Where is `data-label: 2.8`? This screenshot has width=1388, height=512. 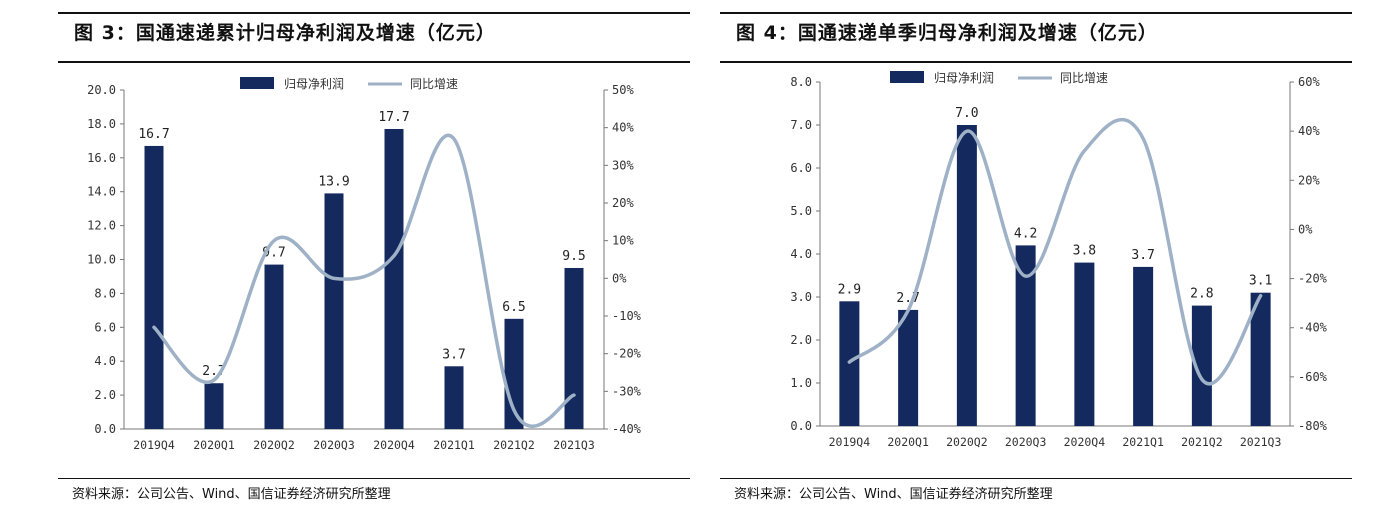 data-label: 2.8 is located at coordinates (1201, 294).